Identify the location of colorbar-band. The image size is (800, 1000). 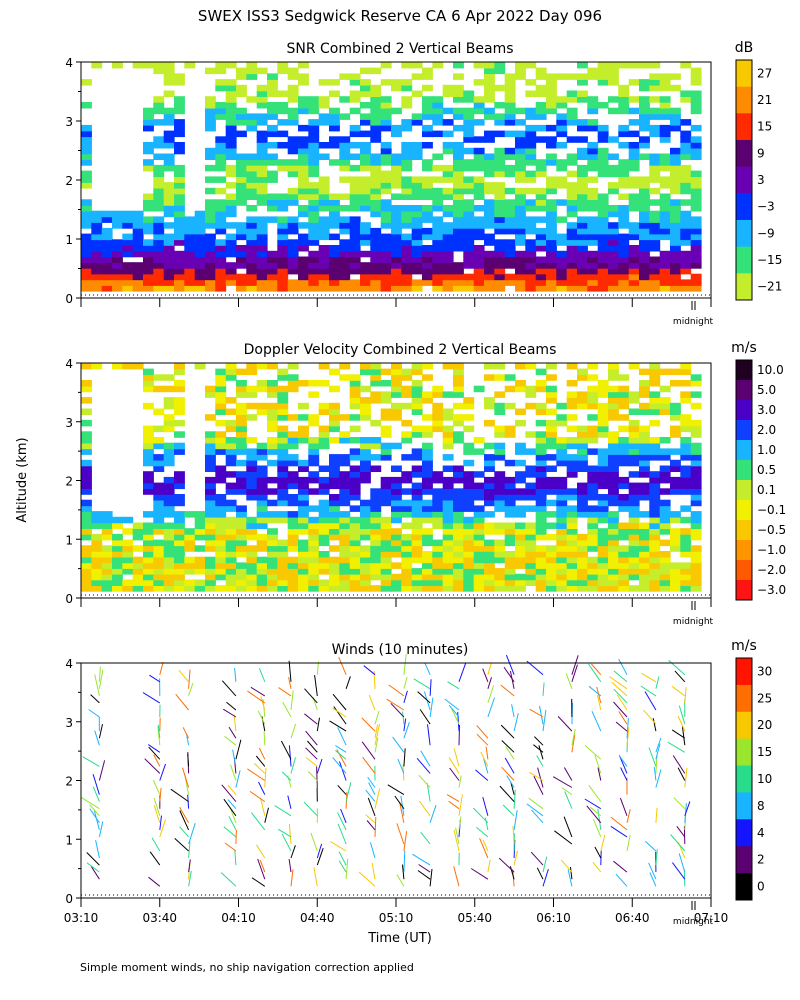
(744, 100).